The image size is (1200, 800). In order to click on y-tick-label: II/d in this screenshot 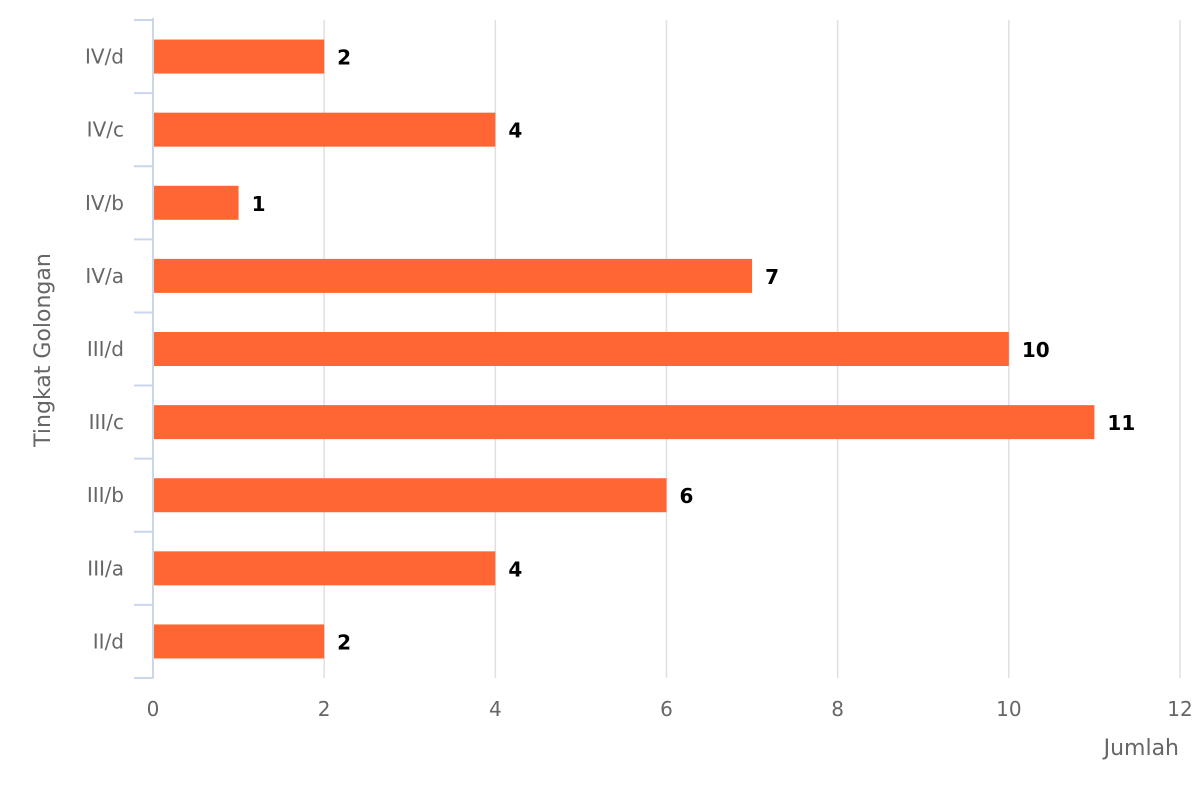, I will do `click(108, 641)`.